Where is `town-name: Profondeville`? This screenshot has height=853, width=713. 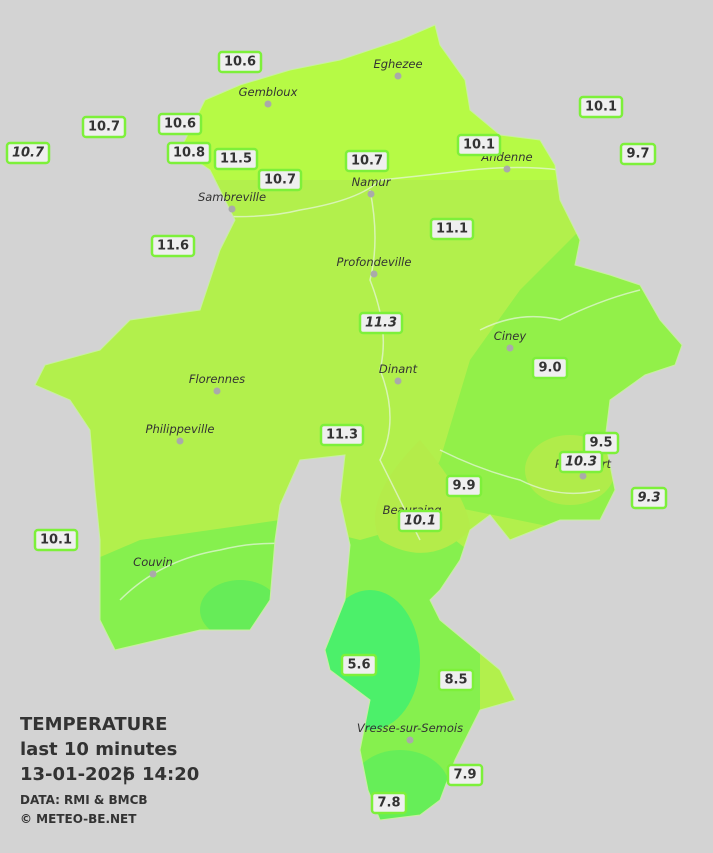 town-name: Profondeville is located at coordinates (374, 262).